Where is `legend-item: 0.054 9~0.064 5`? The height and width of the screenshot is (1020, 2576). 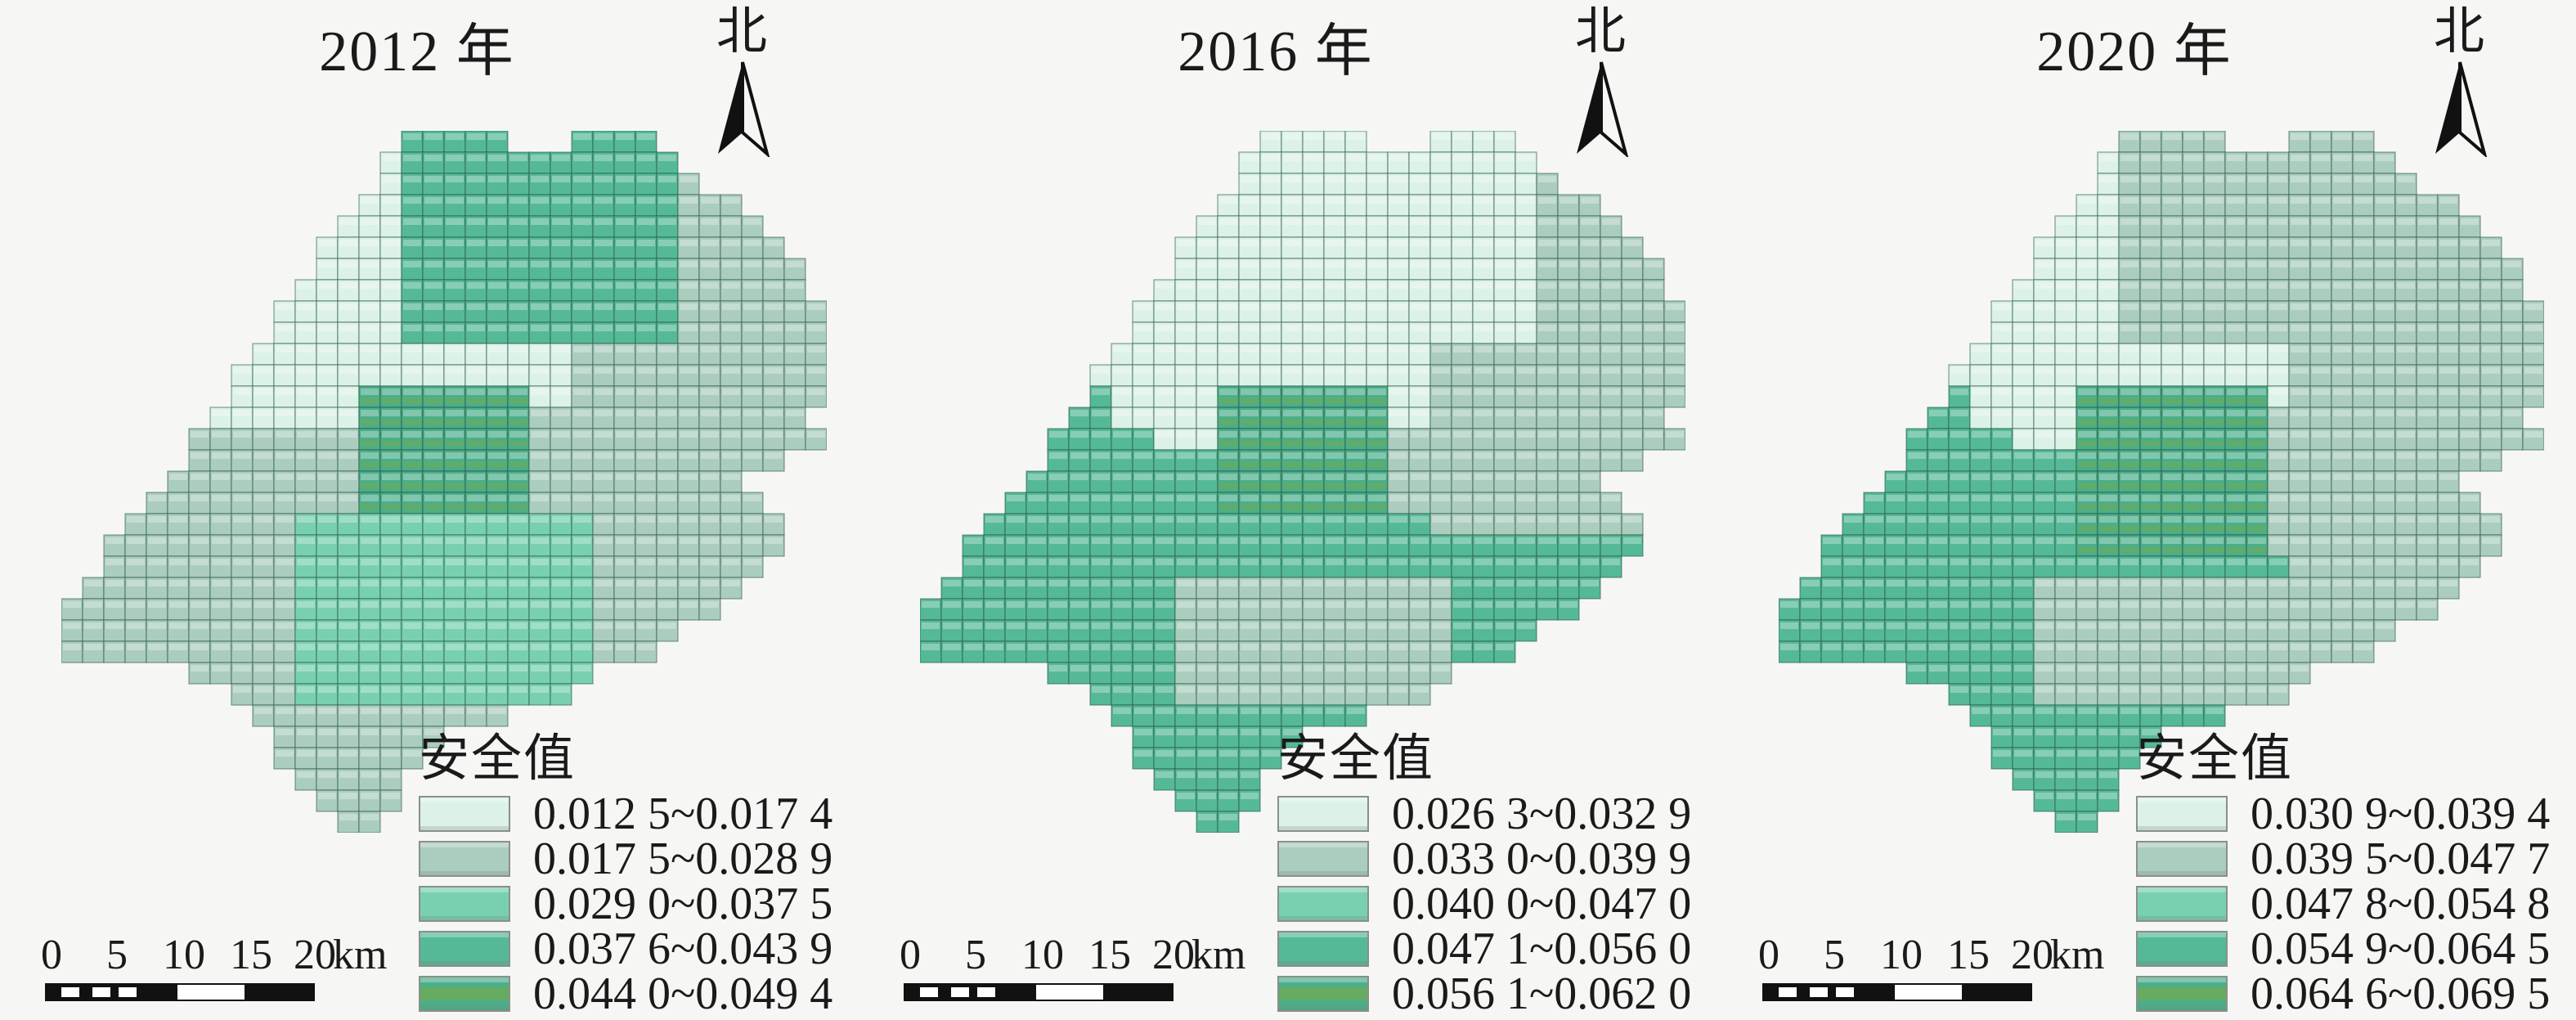 legend-item: 0.054 9~0.064 5 is located at coordinates (2356, 949).